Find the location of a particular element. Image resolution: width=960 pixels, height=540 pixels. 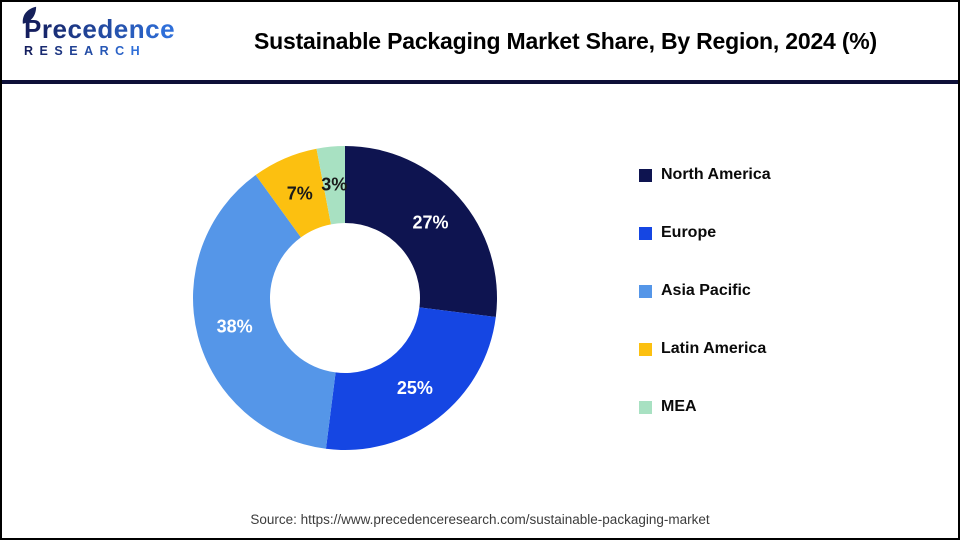

donut-slice-north-america is located at coordinates (421, 232).